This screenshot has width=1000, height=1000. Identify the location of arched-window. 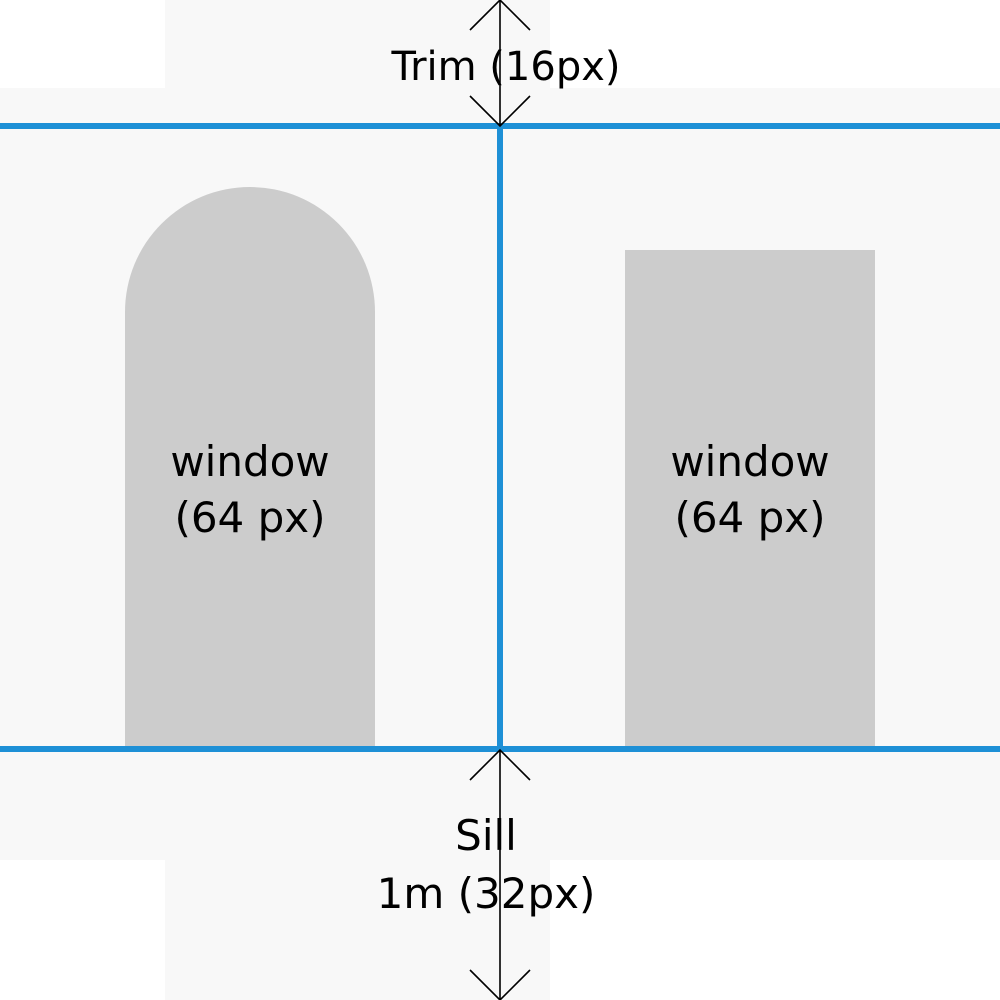
(250, 468).